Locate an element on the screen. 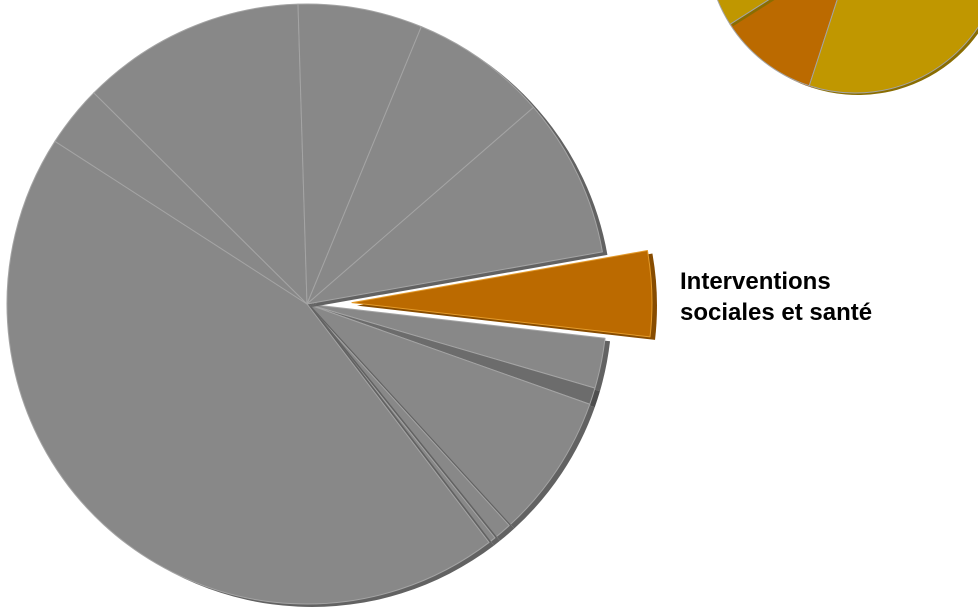 This screenshot has height=611, width=978. highlighted-slice-label: Interventions sociales et santé is located at coordinates (776, 297).